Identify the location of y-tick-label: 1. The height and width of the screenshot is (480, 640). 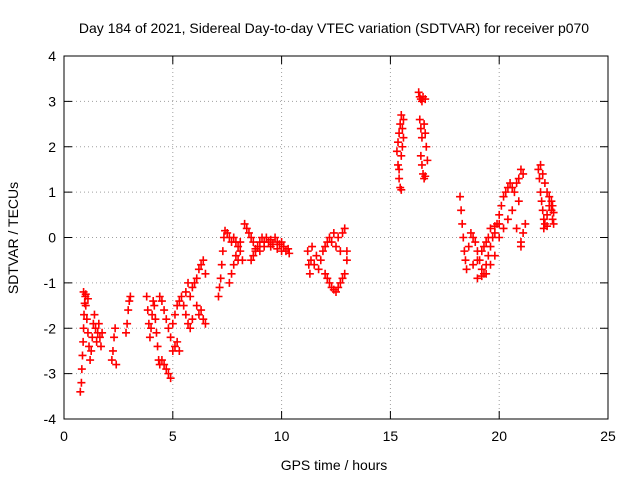
(52, 192).